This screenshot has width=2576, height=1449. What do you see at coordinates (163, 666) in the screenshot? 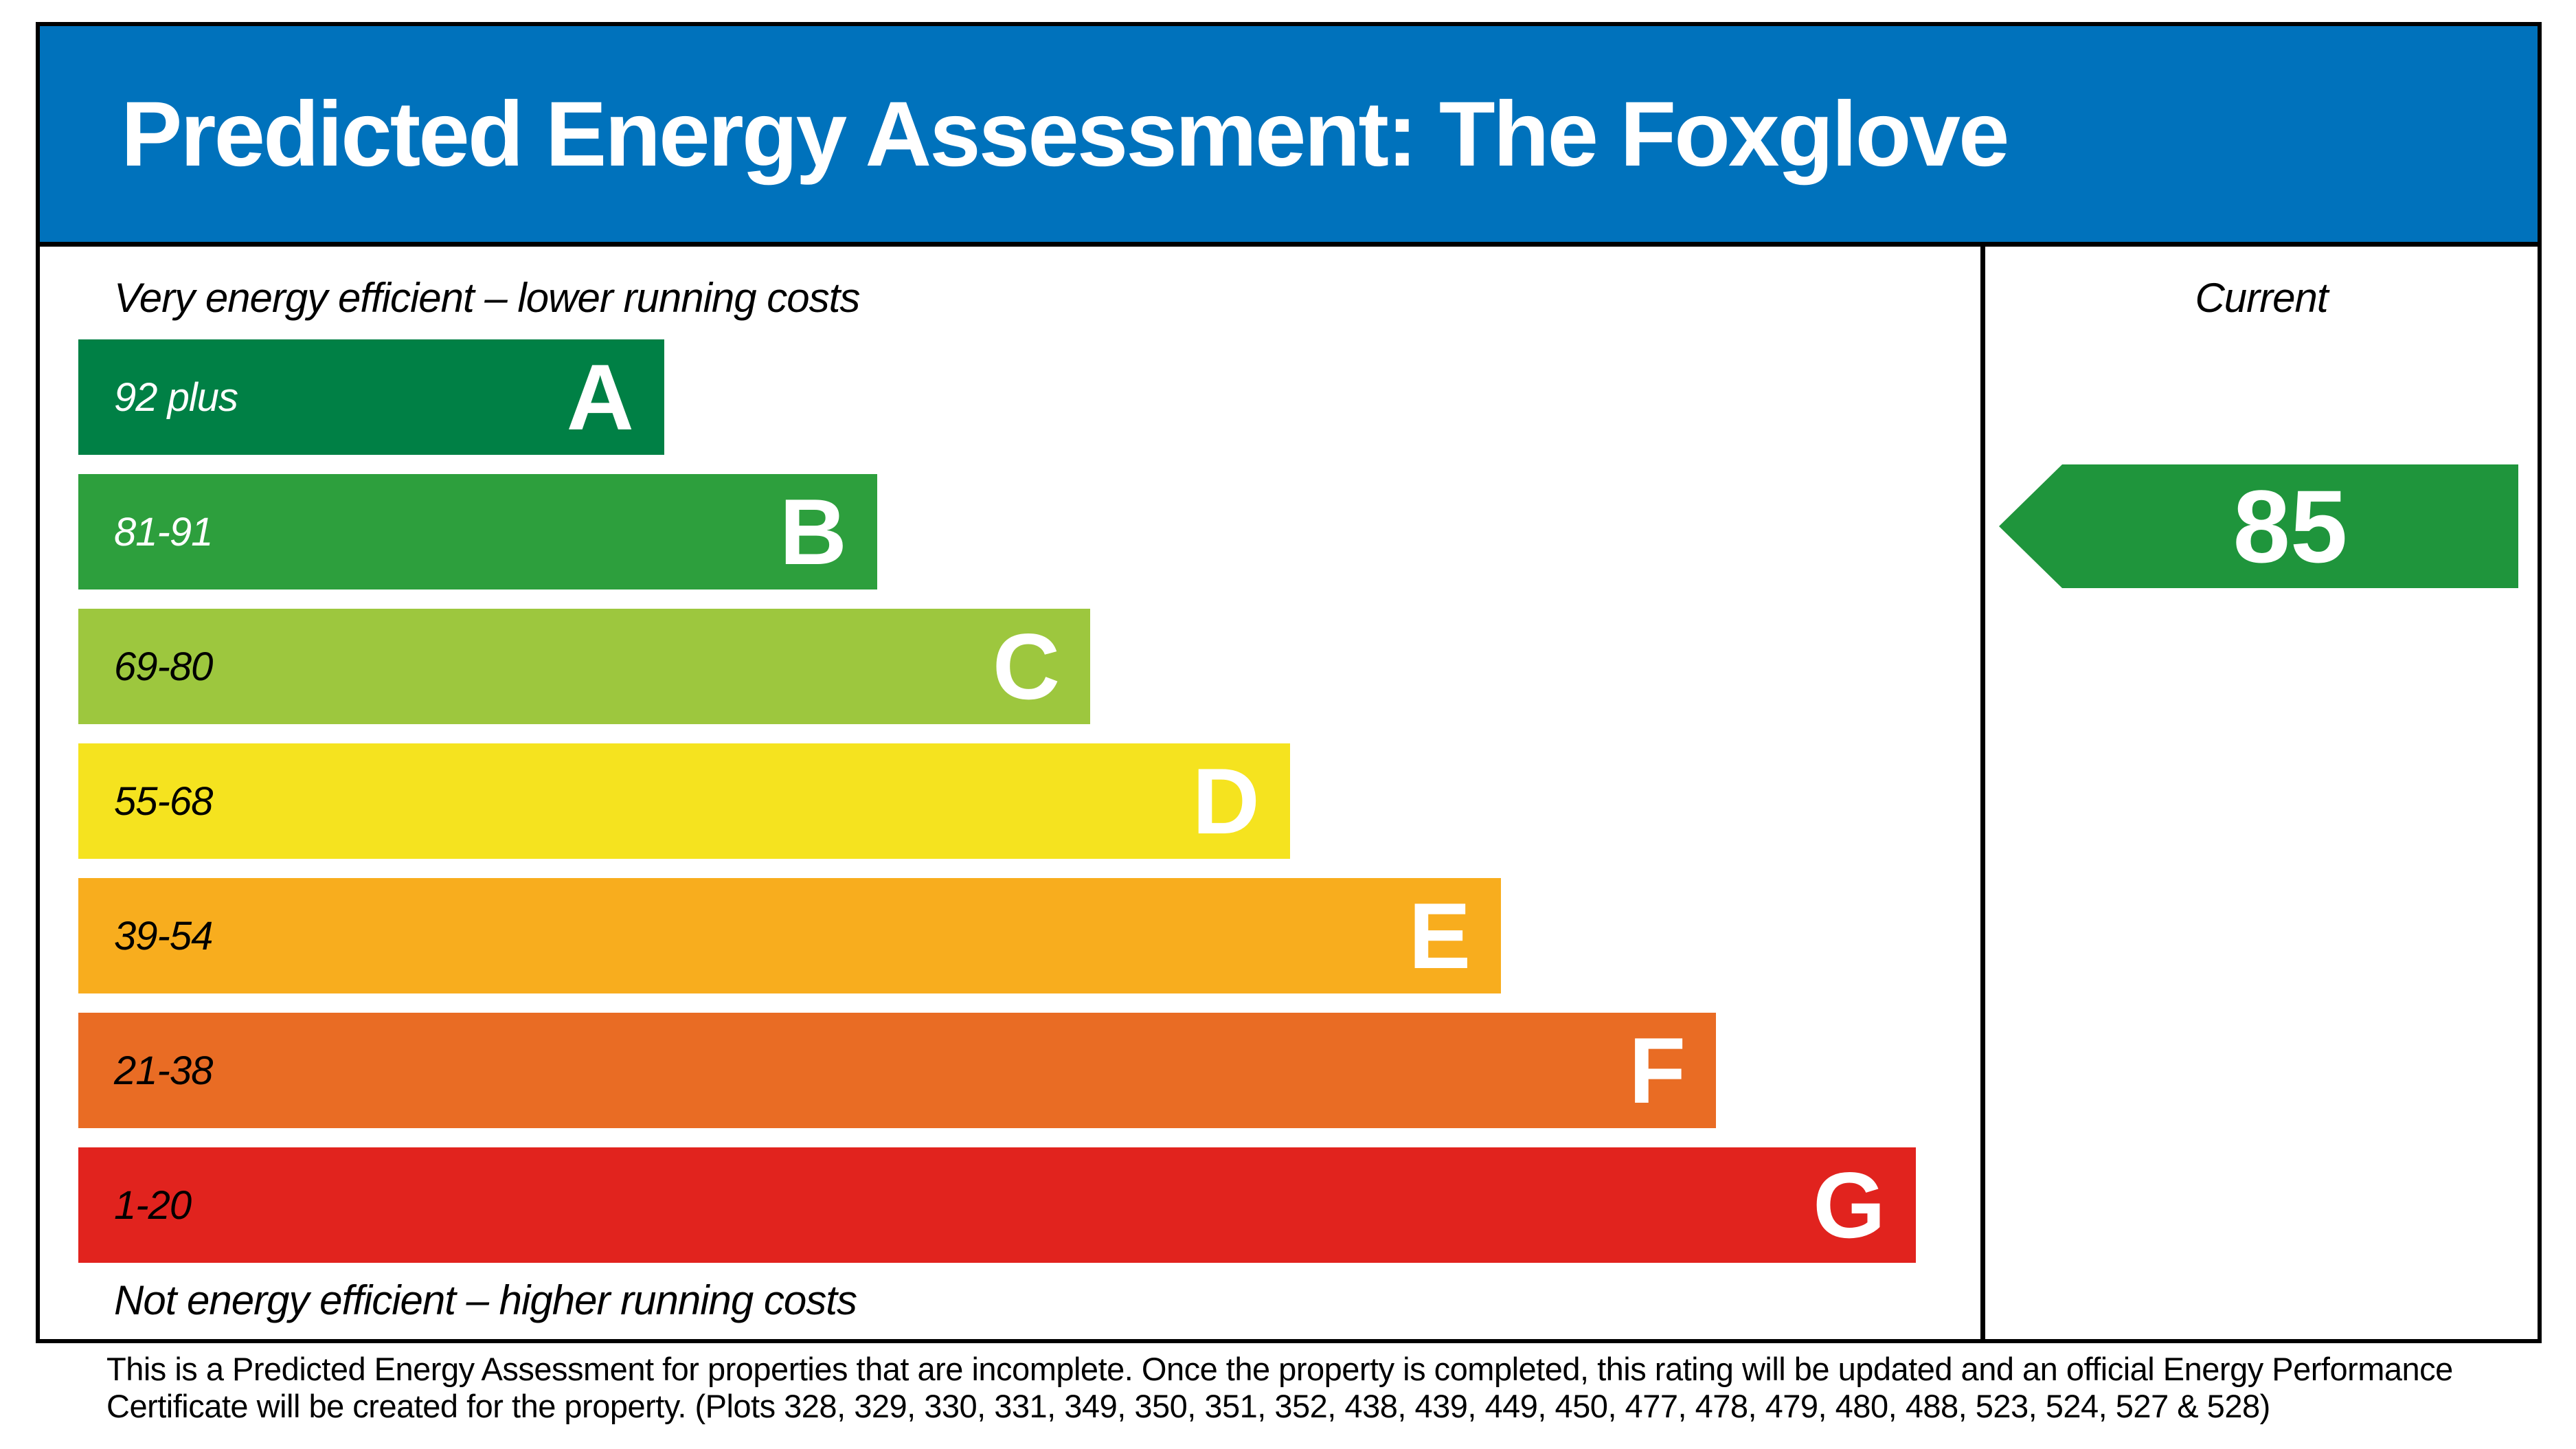
I see `band-range-label: 69-80` at bounding box center [163, 666].